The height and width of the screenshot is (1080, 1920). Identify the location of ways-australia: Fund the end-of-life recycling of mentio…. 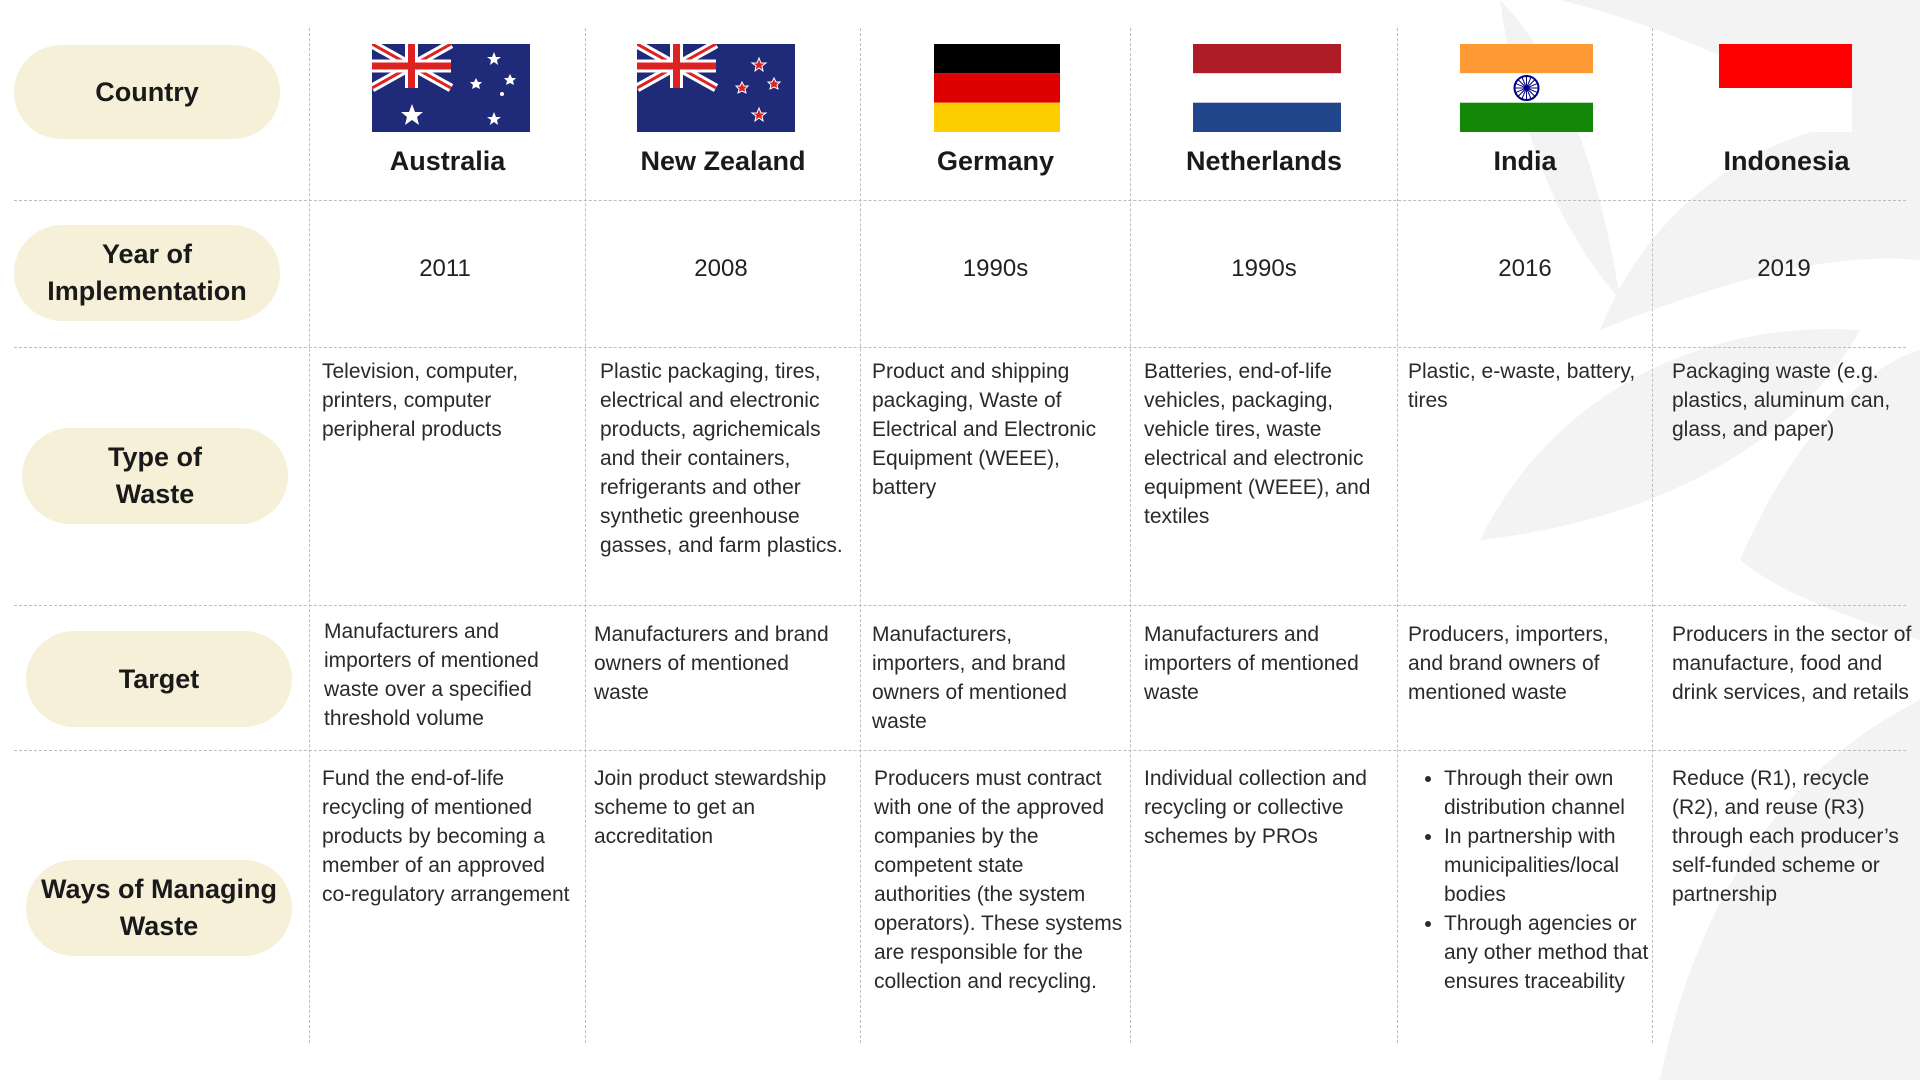
(446, 836).